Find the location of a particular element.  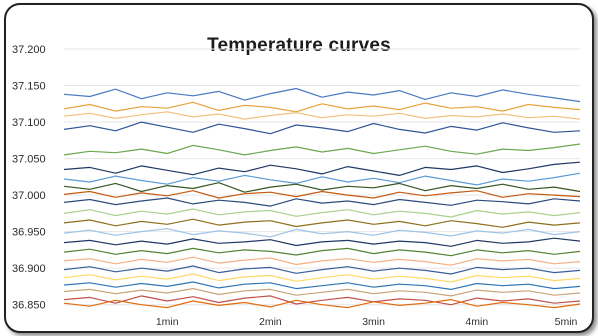

y-tick-label: 36.850 is located at coordinates (29, 306).